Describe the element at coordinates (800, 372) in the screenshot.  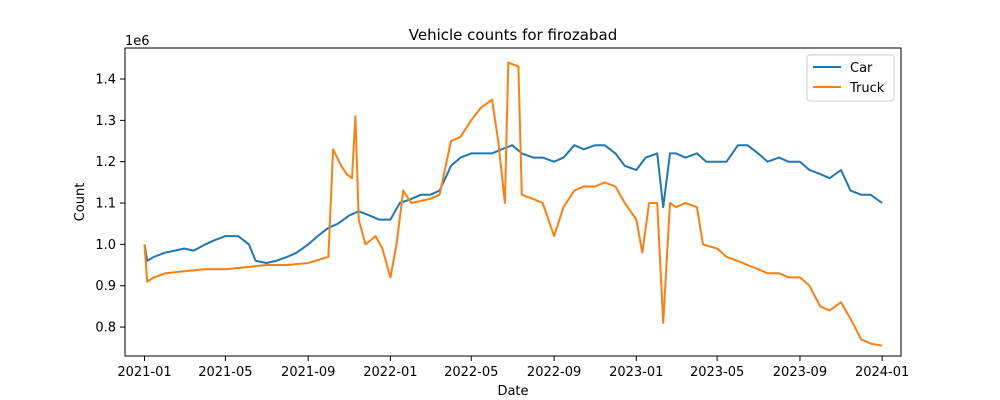
I see `x-tick-label: 2023-09` at that location.